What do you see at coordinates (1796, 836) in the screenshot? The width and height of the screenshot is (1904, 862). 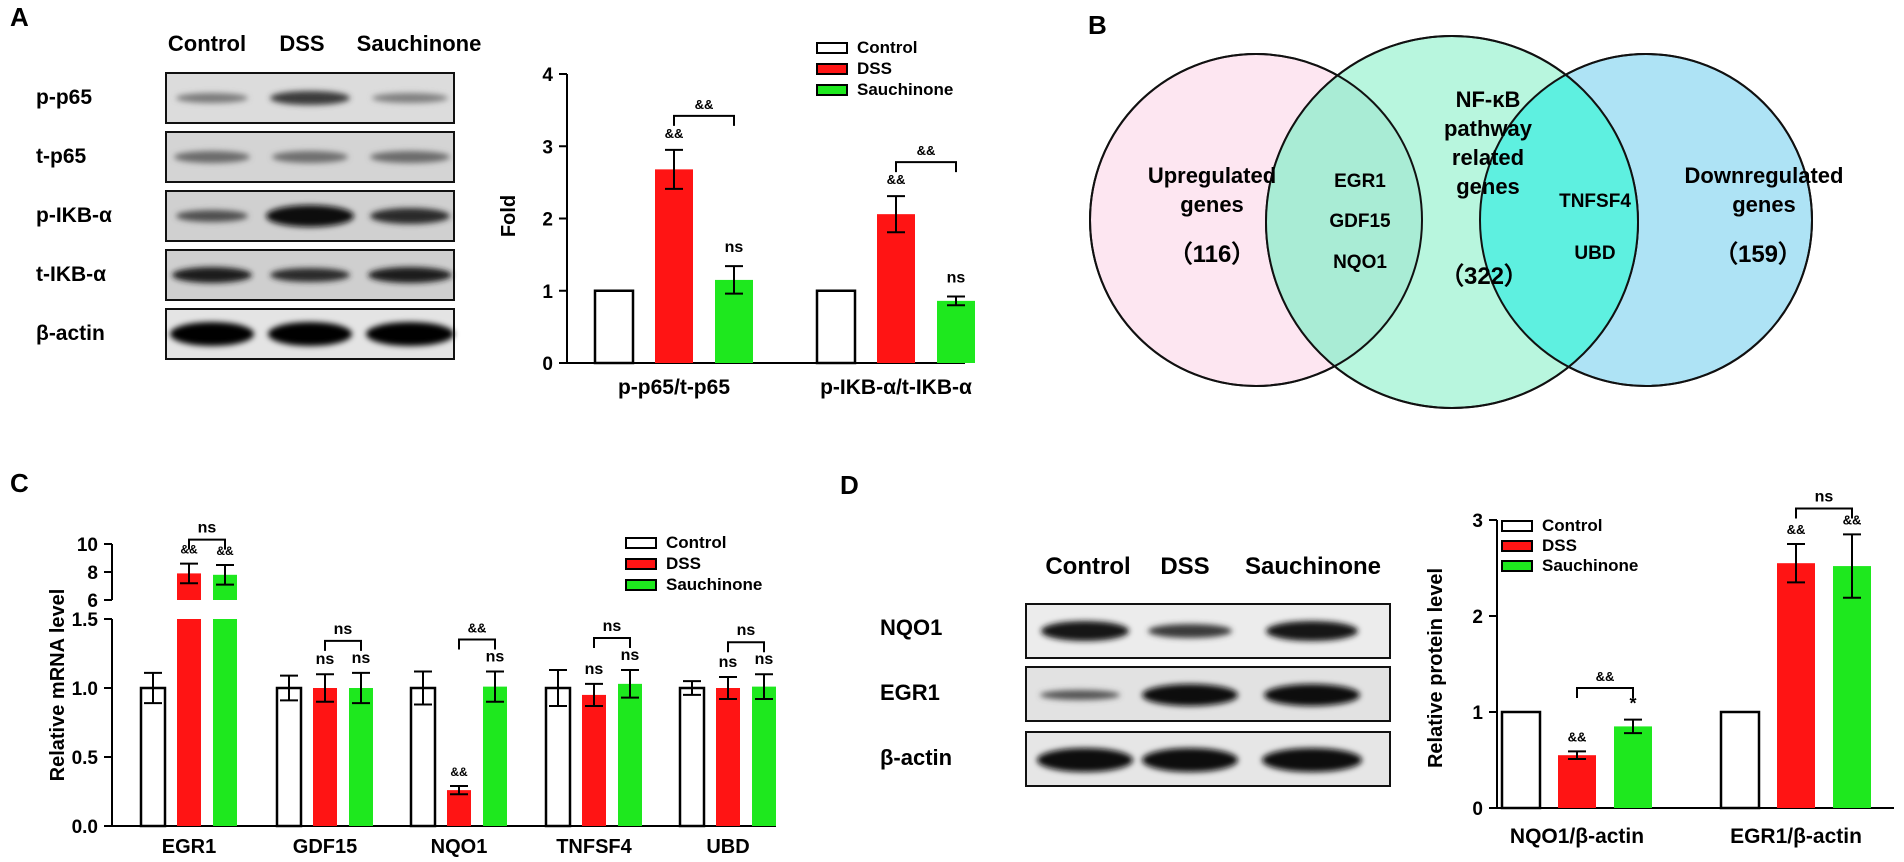 I see `x-tick-label: EGR1/β-actin` at bounding box center [1796, 836].